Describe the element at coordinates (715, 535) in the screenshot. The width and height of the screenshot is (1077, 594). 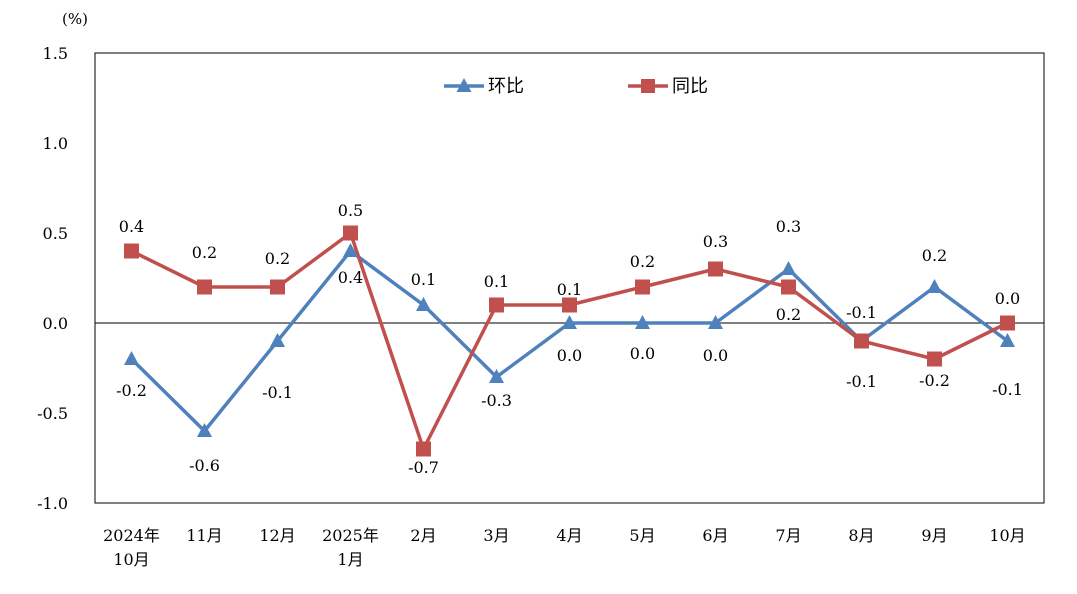
I see `x-tick-label: 6月` at that location.